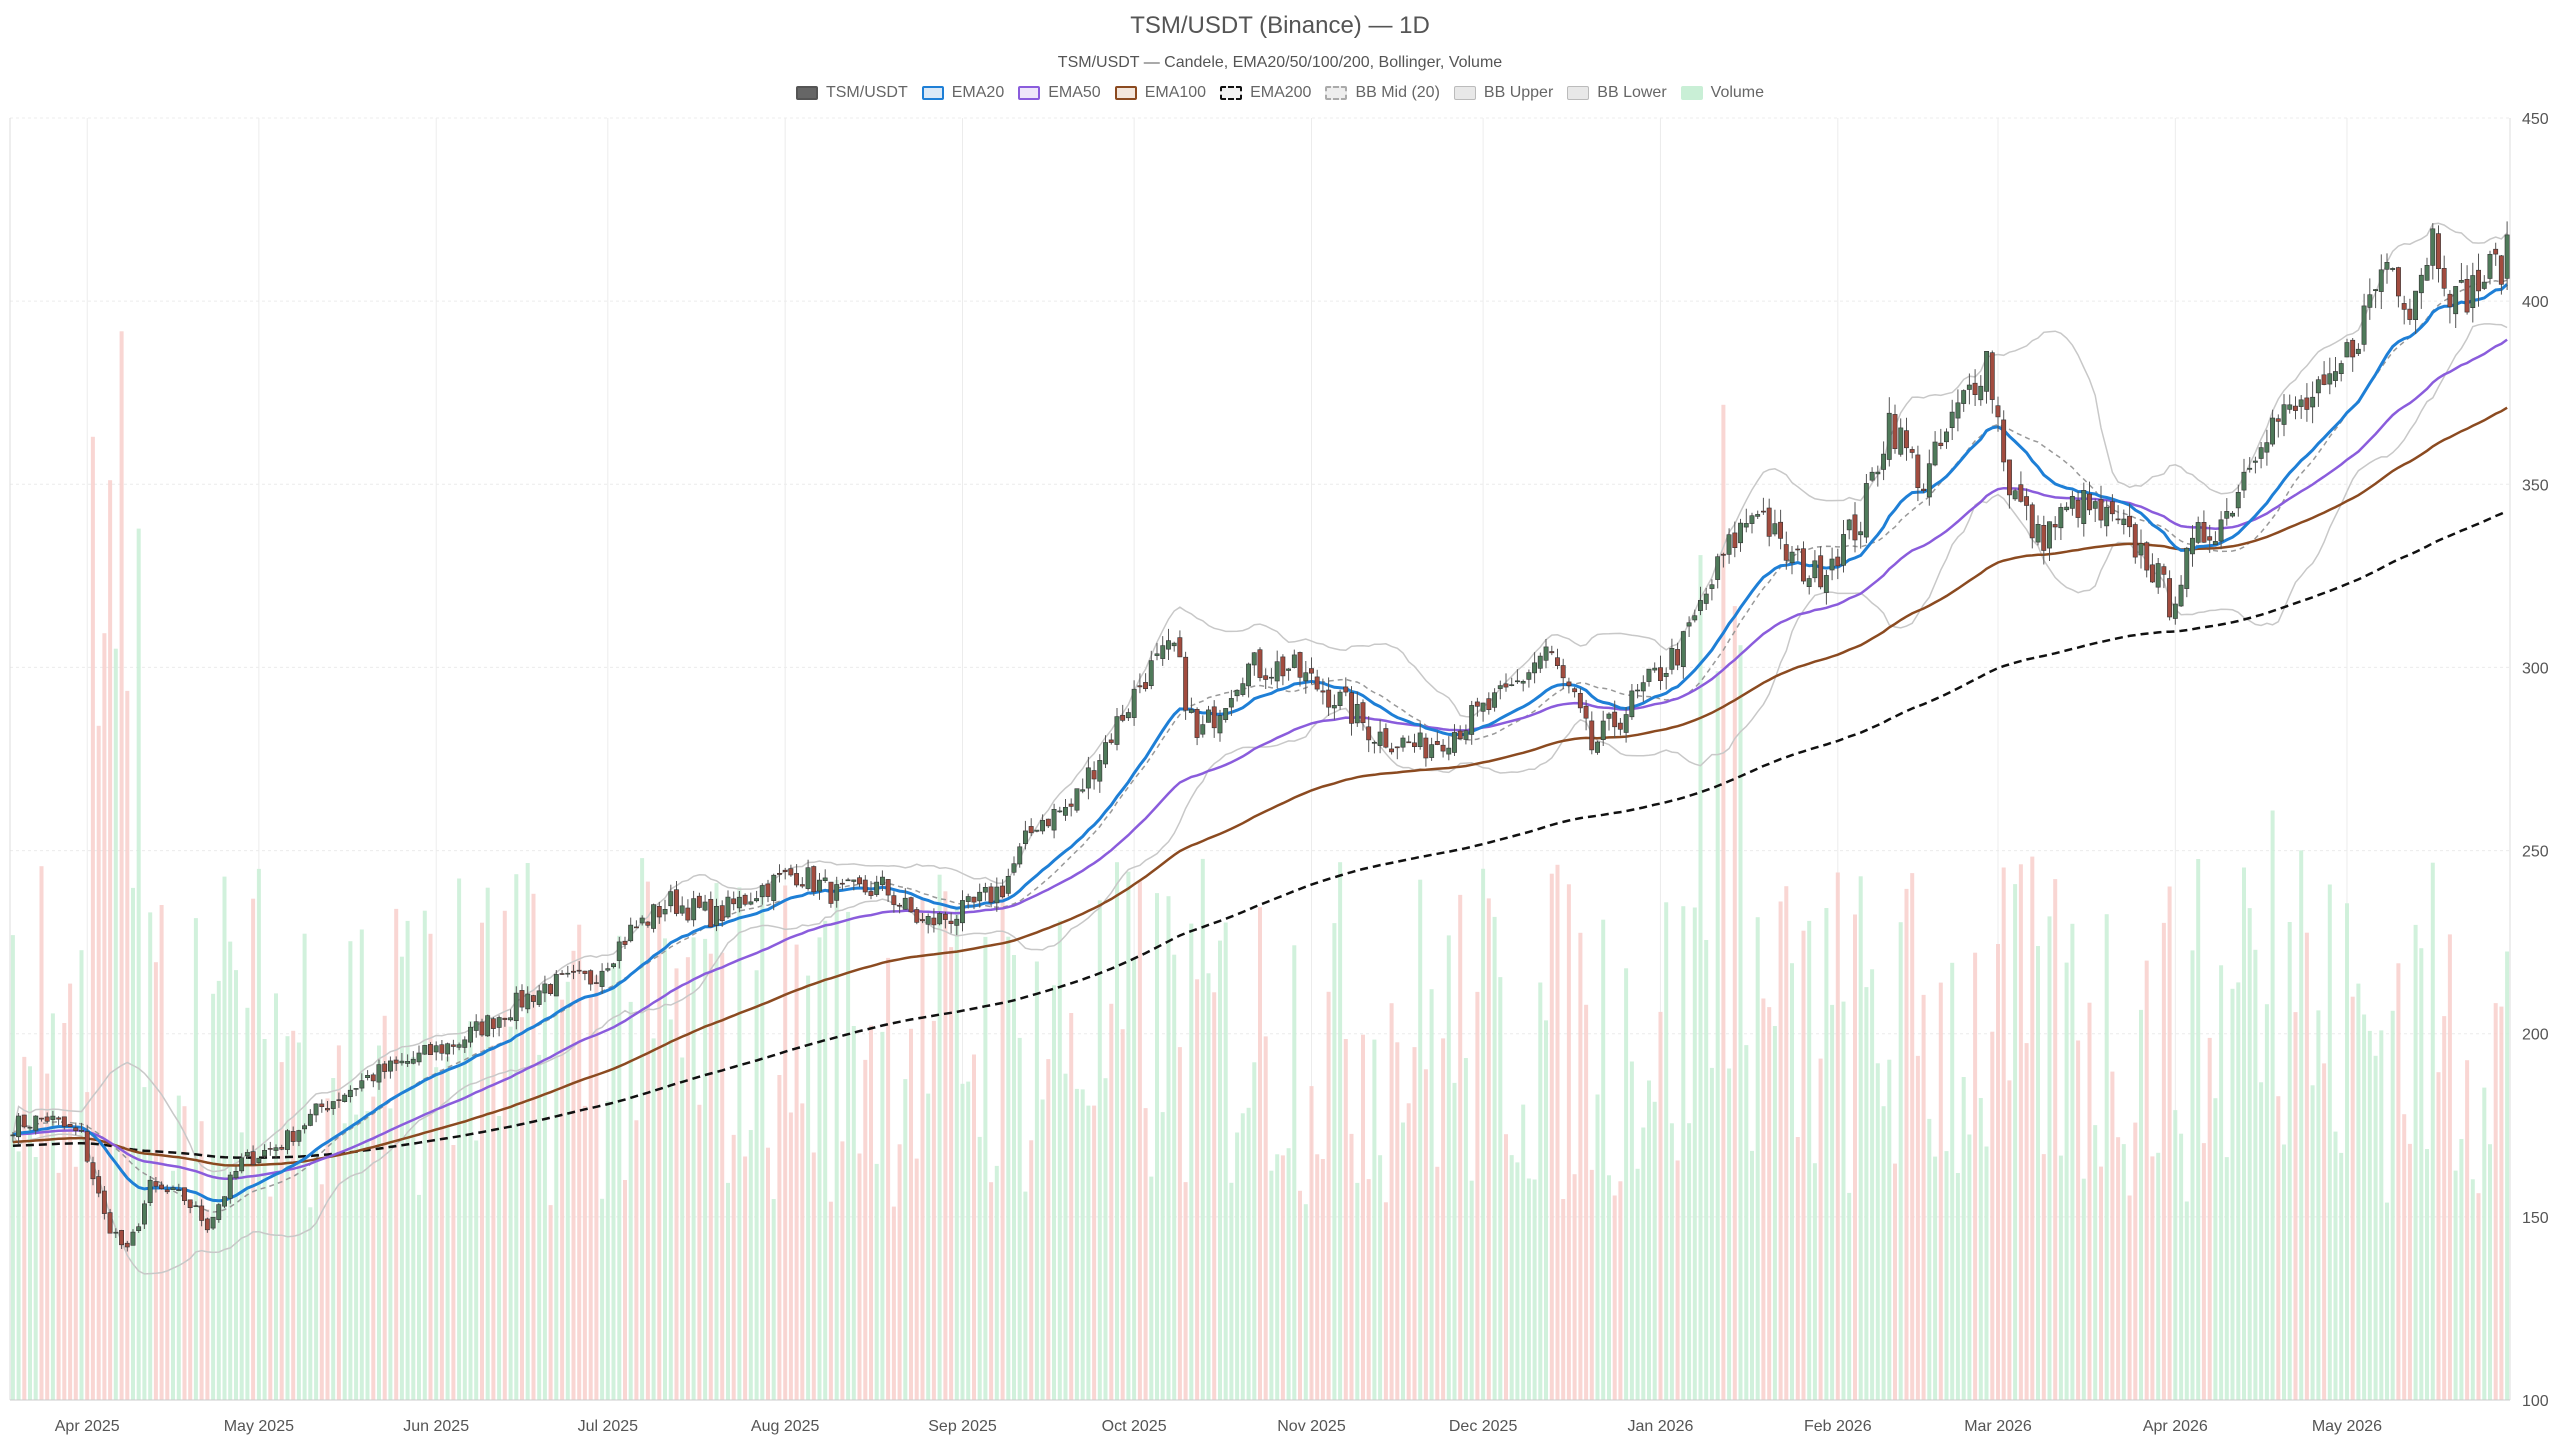  Describe the element at coordinates (1029, 93) in the screenshot. I see `legend-swatch` at that location.